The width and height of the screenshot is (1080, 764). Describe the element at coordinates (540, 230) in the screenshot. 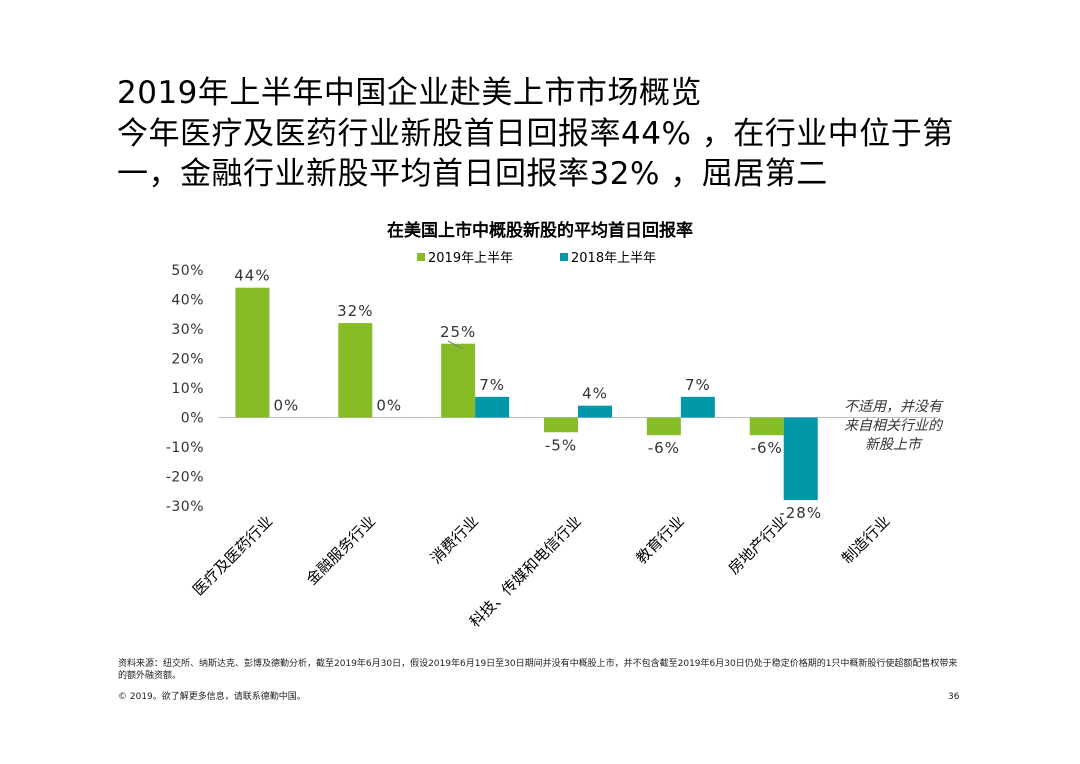

I see `chart-title: 在美国上市中概股新股的平均首日回报率` at that location.